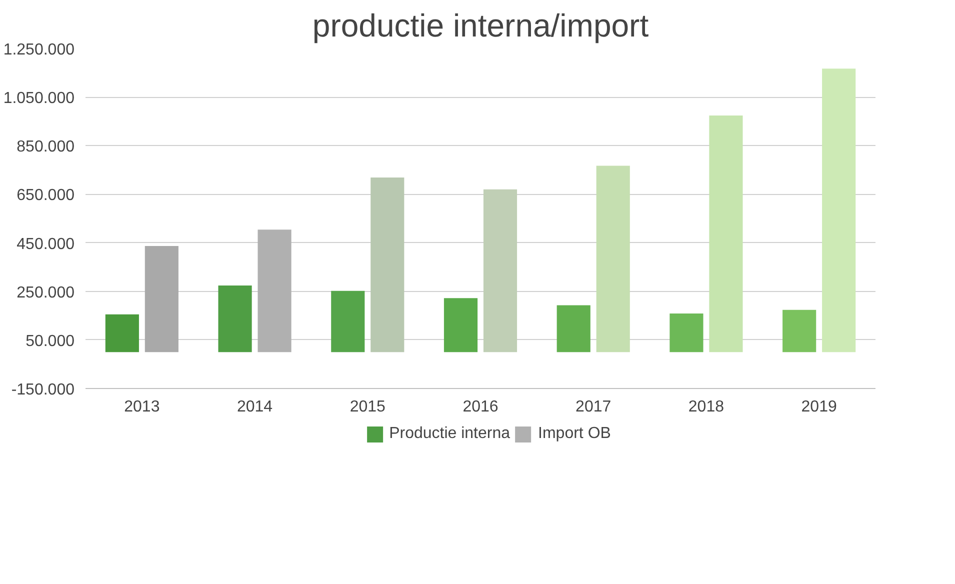  What do you see at coordinates (706, 407) in the screenshot?
I see `x-tick-label: 2018` at bounding box center [706, 407].